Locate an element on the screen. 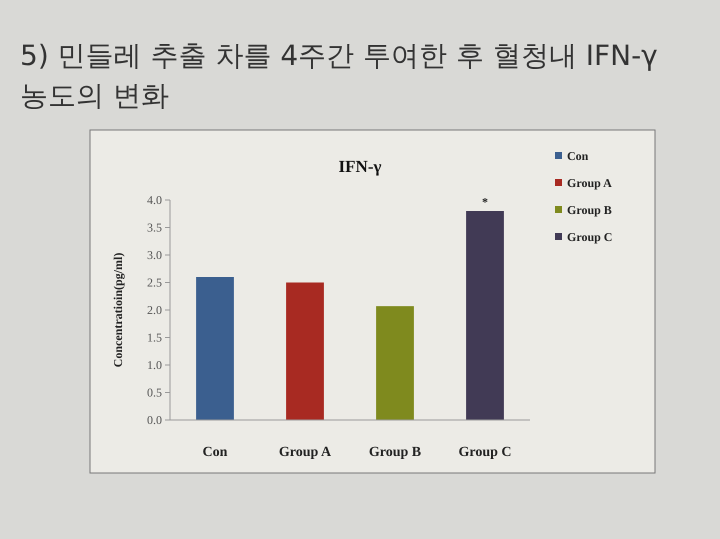 The height and width of the screenshot is (539, 720). legend-label: Group C is located at coordinates (589, 237).